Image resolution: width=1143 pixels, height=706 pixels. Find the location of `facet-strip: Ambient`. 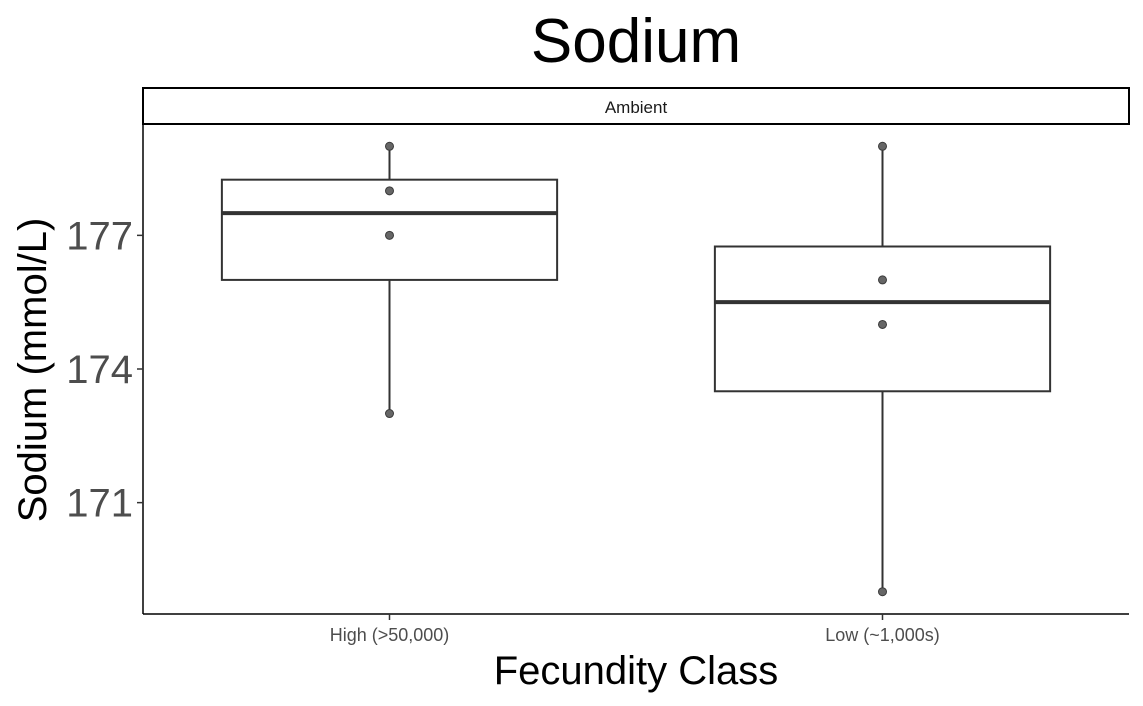

facet-strip: Ambient is located at coordinates (636, 106).